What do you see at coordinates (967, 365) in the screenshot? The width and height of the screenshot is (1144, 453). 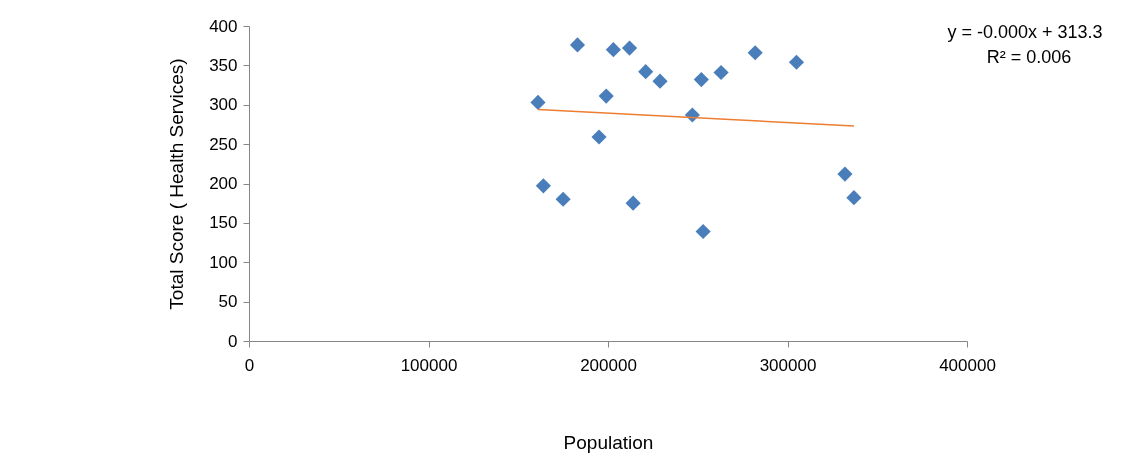 I see `x-tick-label: 400000` at bounding box center [967, 365].